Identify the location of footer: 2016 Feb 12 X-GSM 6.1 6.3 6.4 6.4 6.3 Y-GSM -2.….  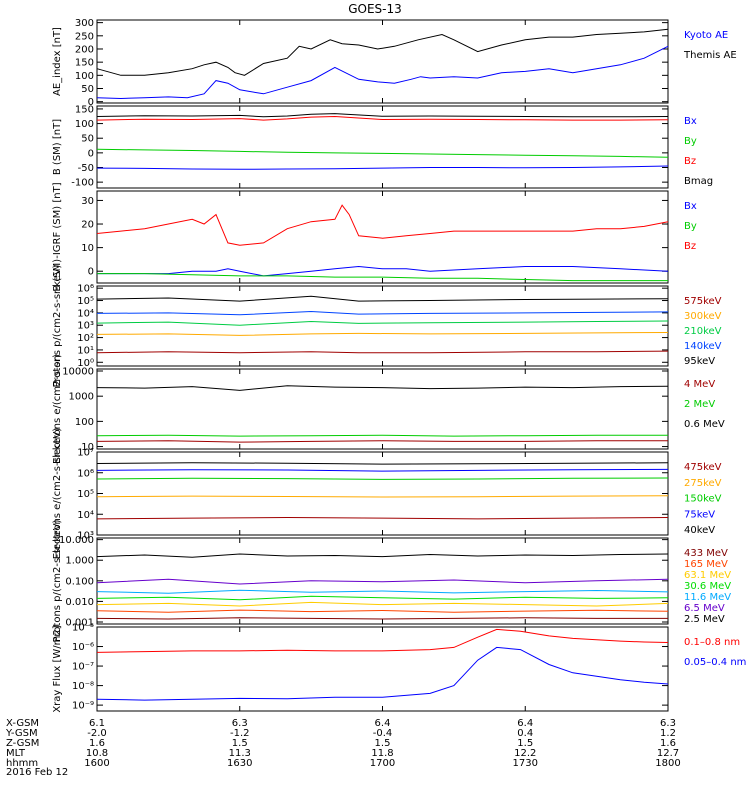
(343, 748).